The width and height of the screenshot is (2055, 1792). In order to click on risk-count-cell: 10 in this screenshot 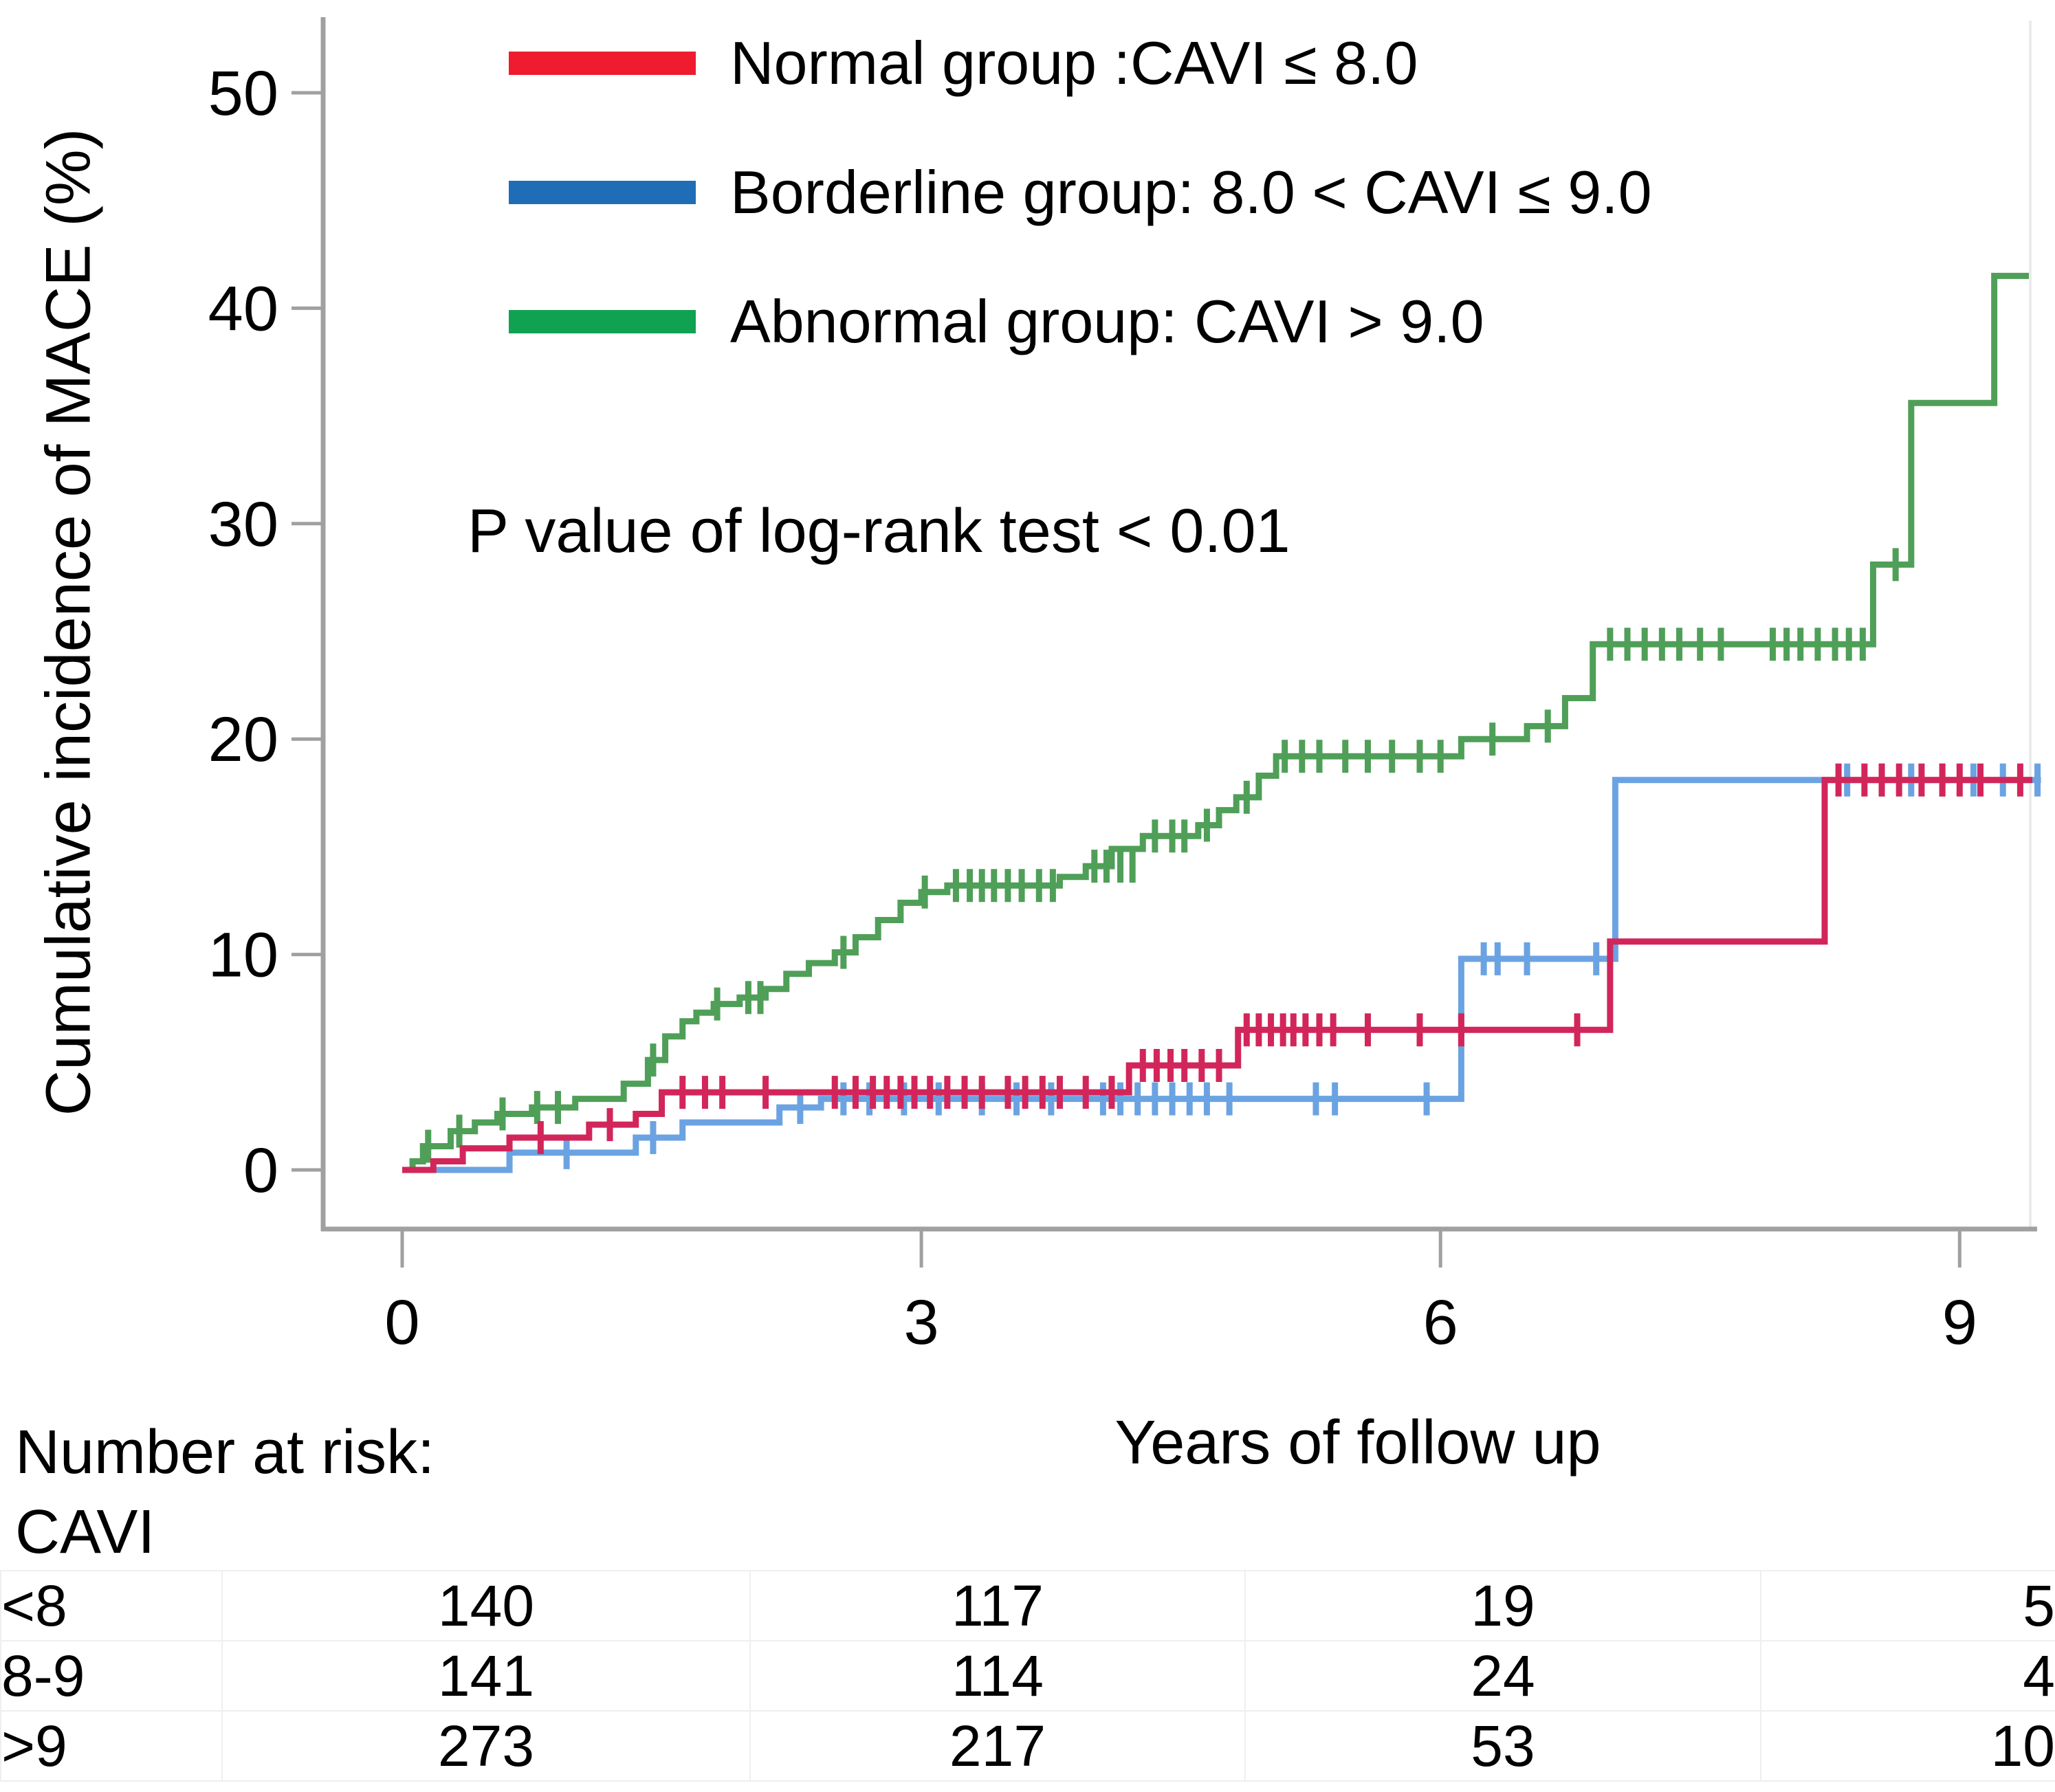, I will do `click(1907, 1746)`.